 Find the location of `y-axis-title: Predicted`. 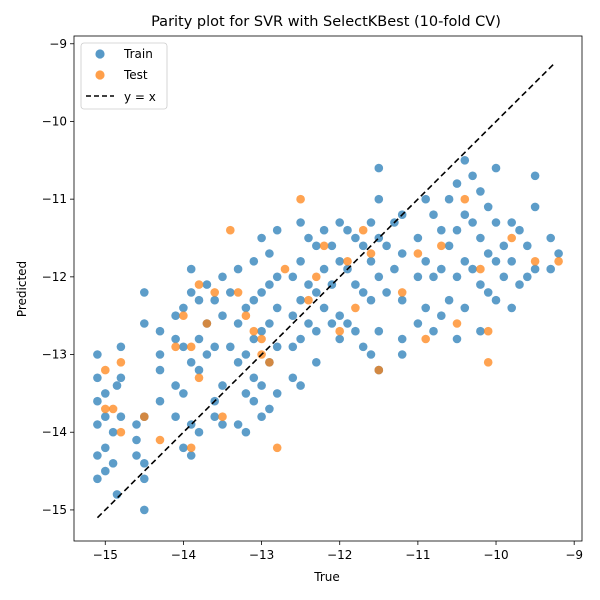

y-axis-title: Predicted is located at coordinates (22, 289).